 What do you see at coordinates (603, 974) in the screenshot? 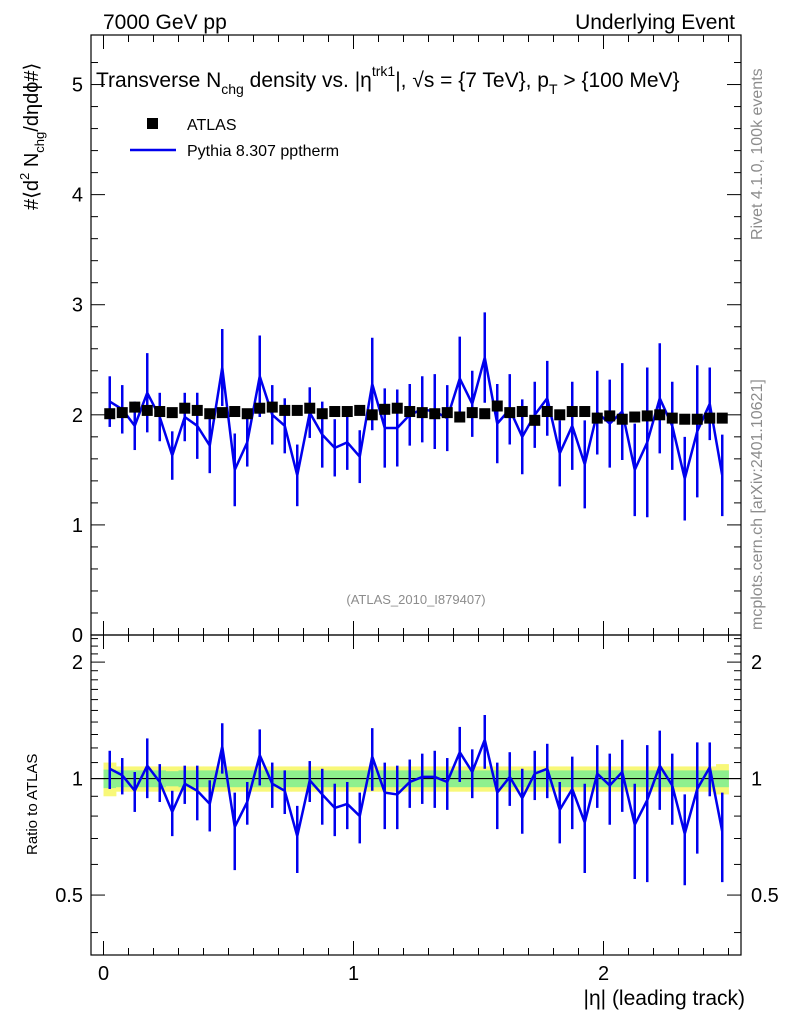
I see `x-tick-label: 2` at bounding box center [603, 974].